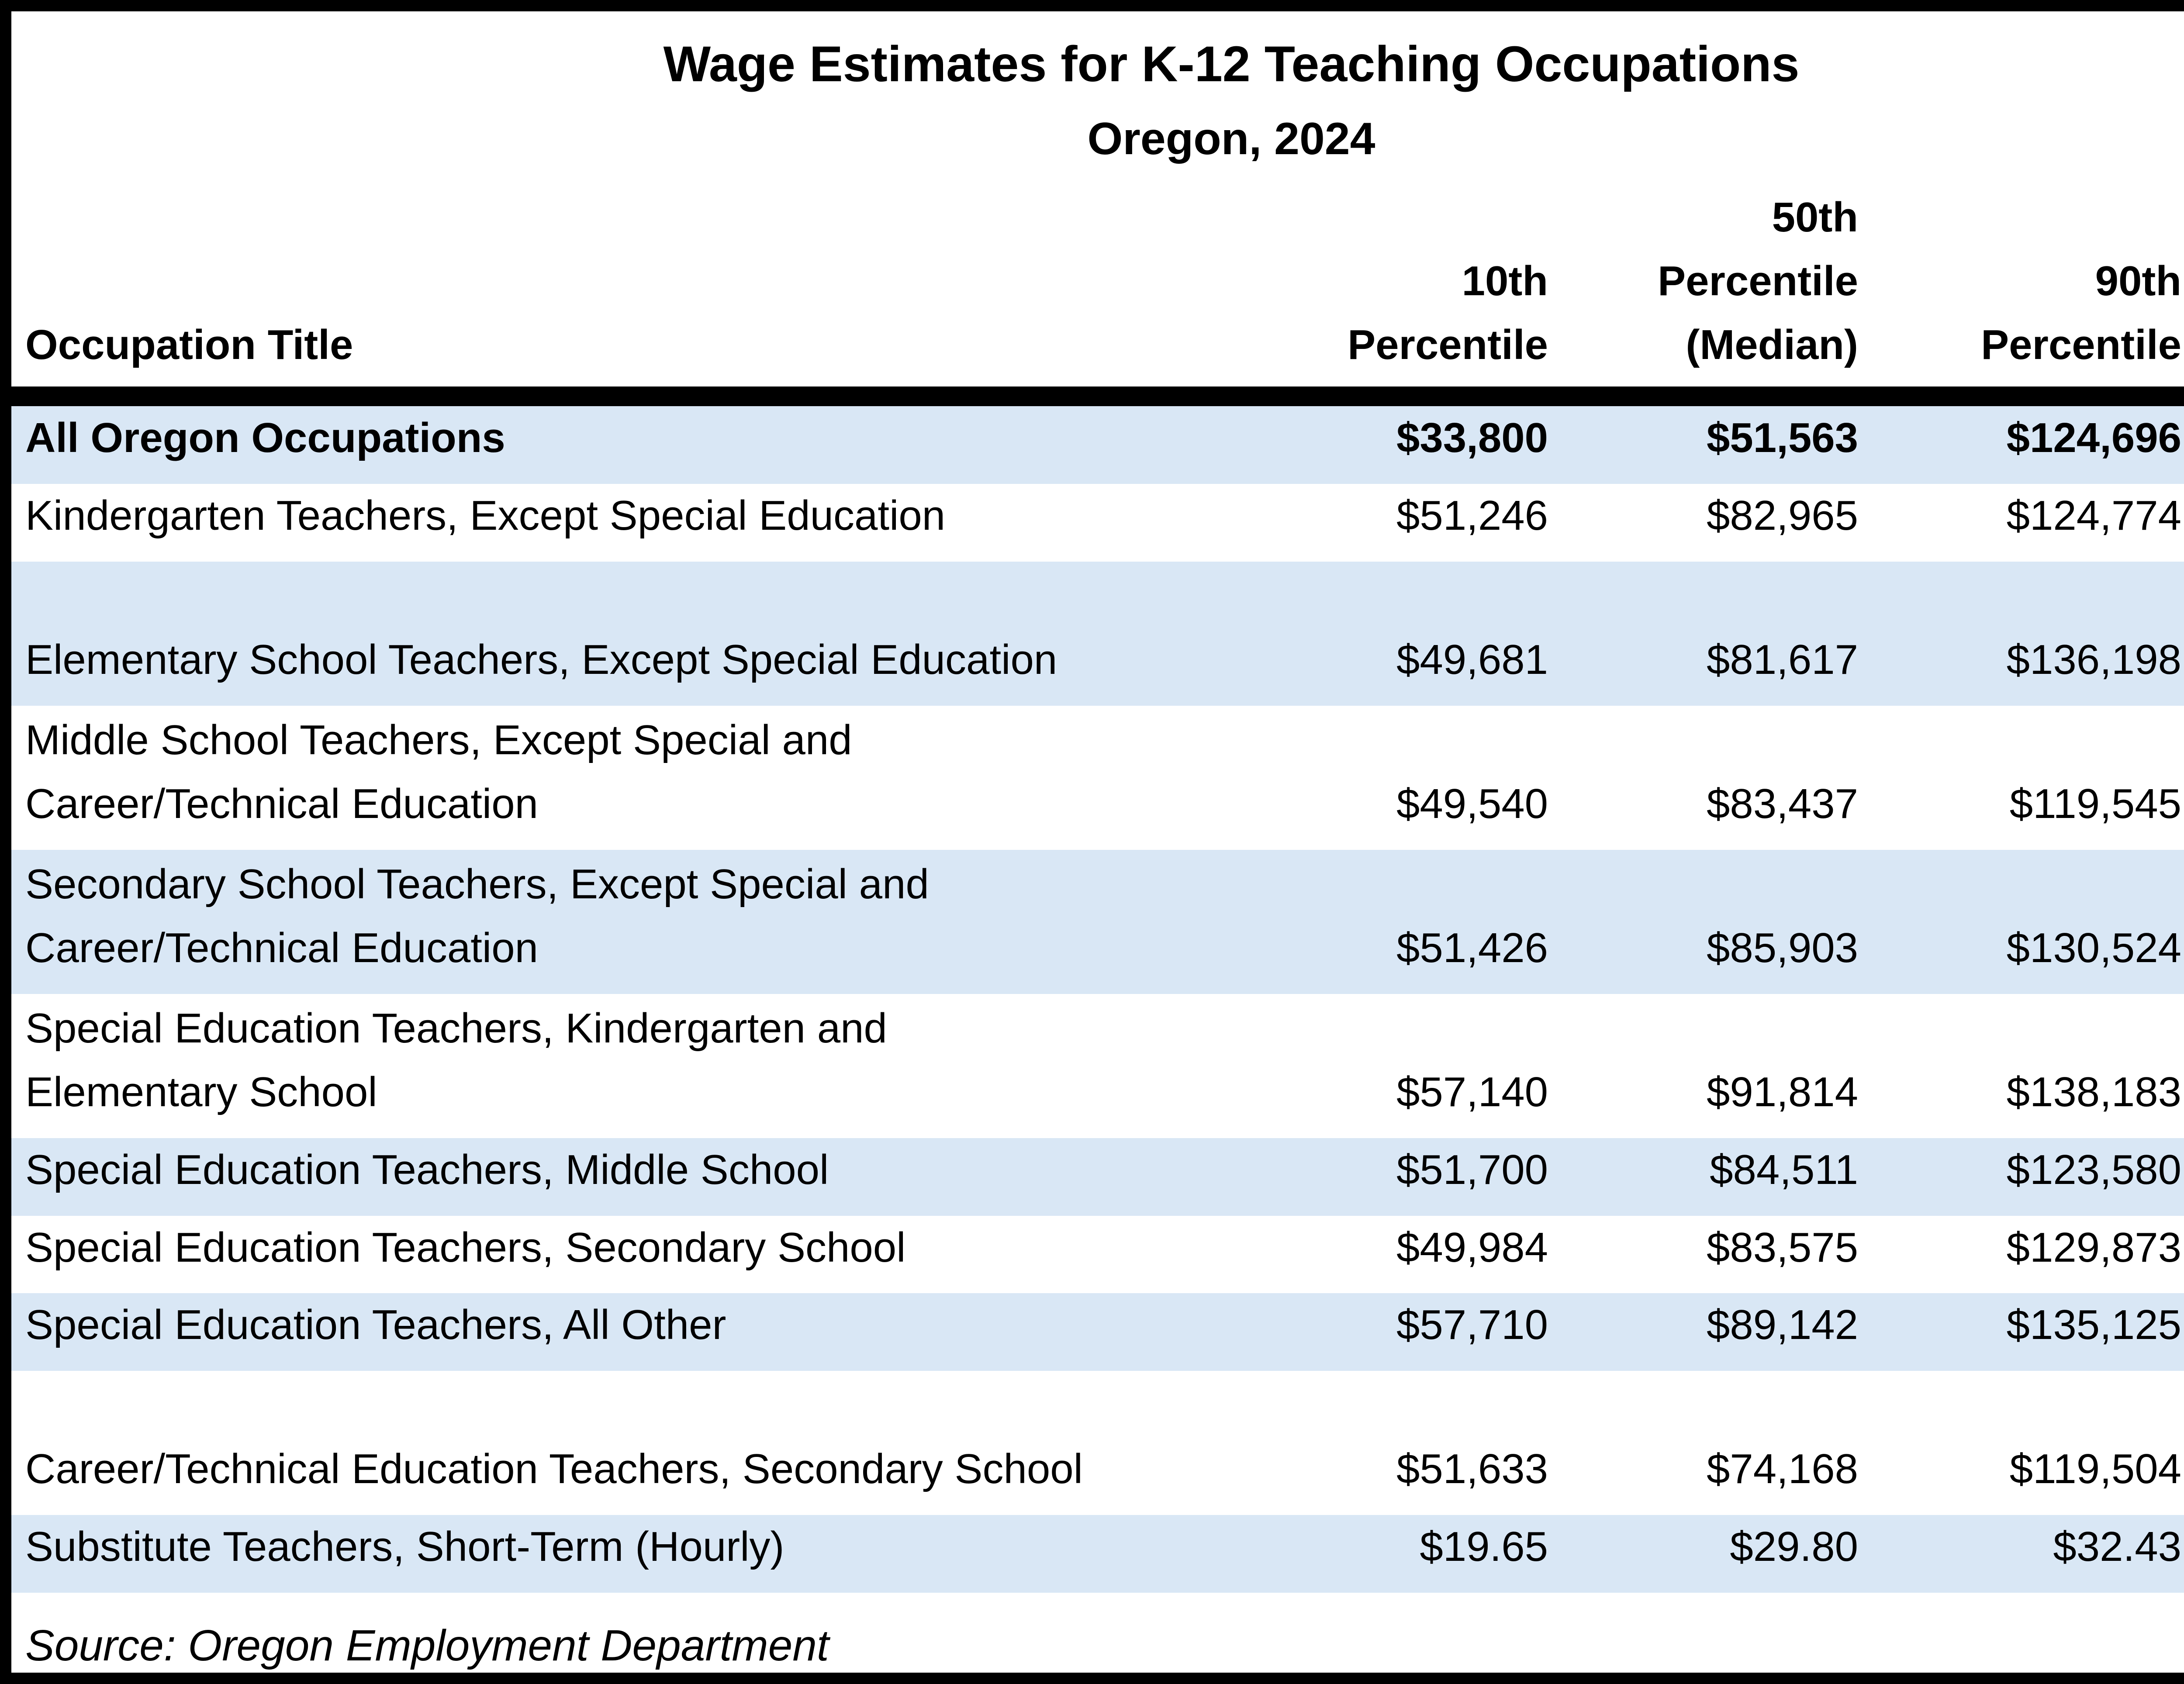 The height and width of the screenshot is (1684, 2184). Describe the element at coordinates (1782, 1325) in the screenshot. I see `p50-cell: $89,142` at that location.